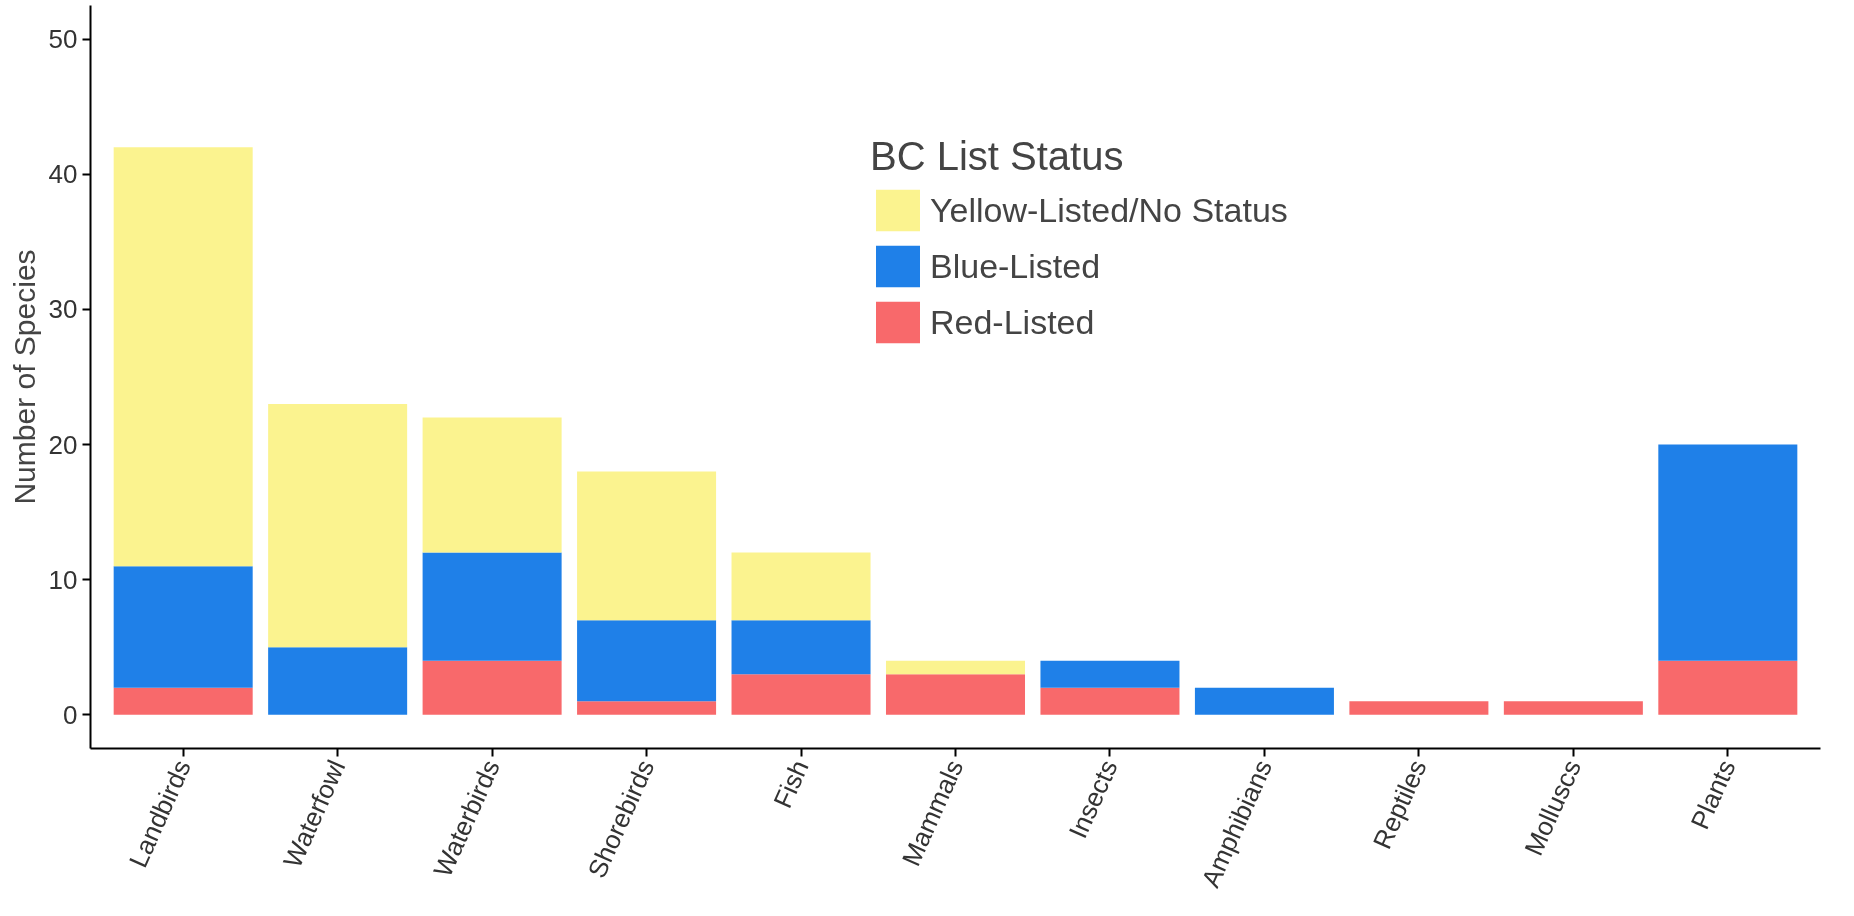 The image size is (1854, 916). I want to click on legend-label: Blue-Listed, so click(1015, 266).